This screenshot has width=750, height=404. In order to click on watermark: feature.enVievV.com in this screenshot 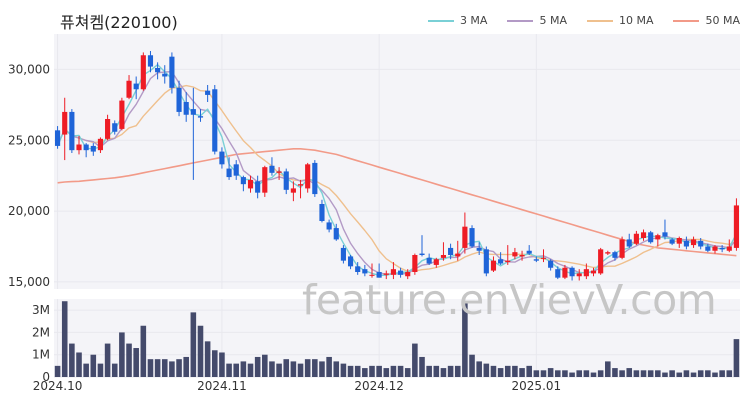, I will do `click(509, 300)`.